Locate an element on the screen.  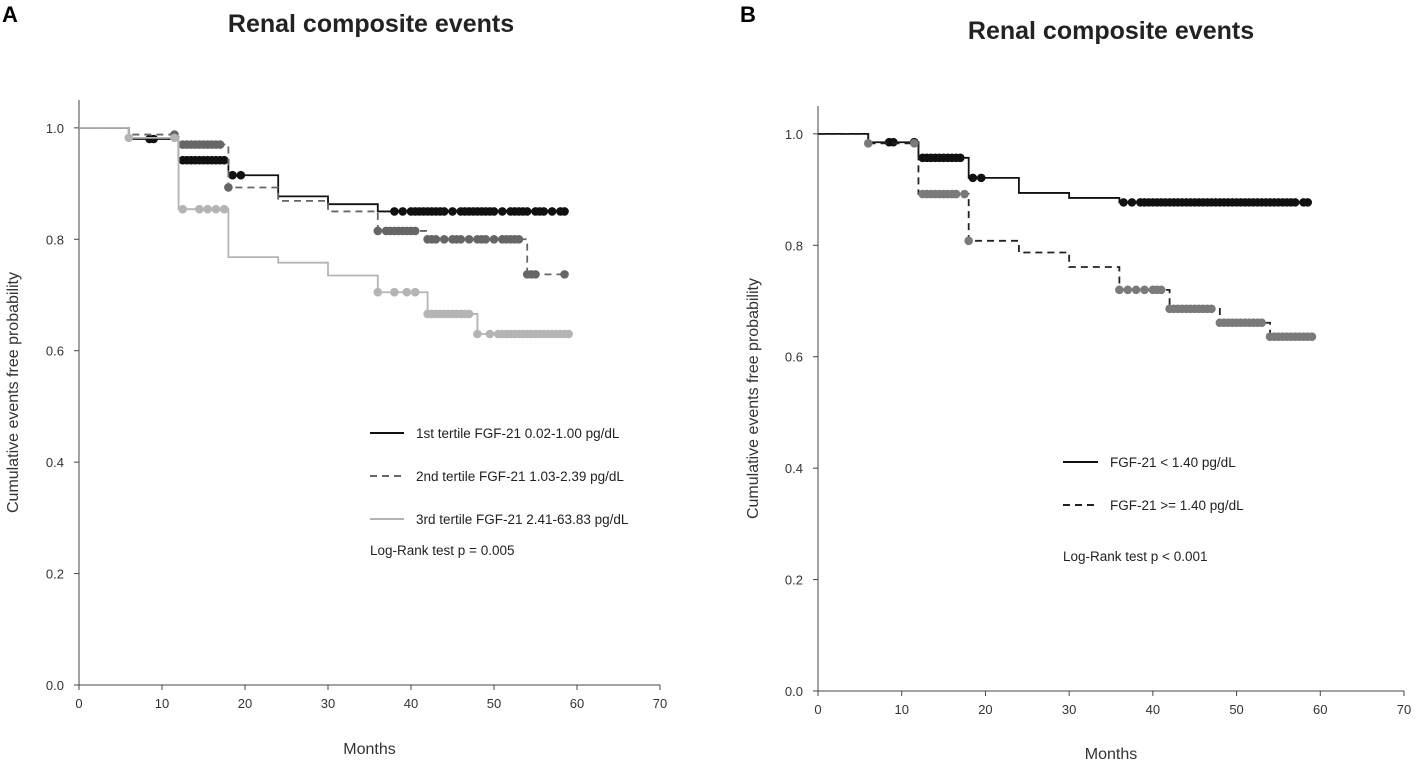
panel-a-series-1-line is located at coordinates (322, 169).